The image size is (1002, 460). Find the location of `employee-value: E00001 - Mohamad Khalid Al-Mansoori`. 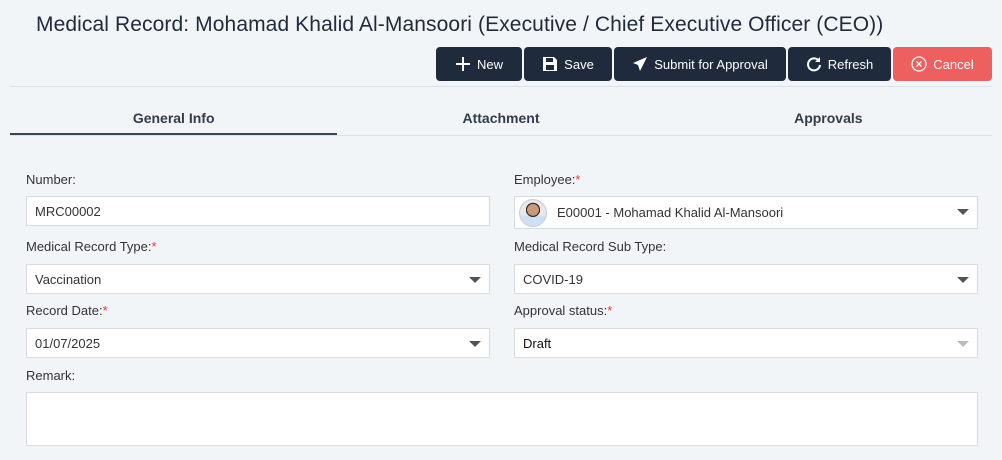

employee-value: E00001 - Mohamad Khalid Al-Mansoori is located at coordinates (670, 212).